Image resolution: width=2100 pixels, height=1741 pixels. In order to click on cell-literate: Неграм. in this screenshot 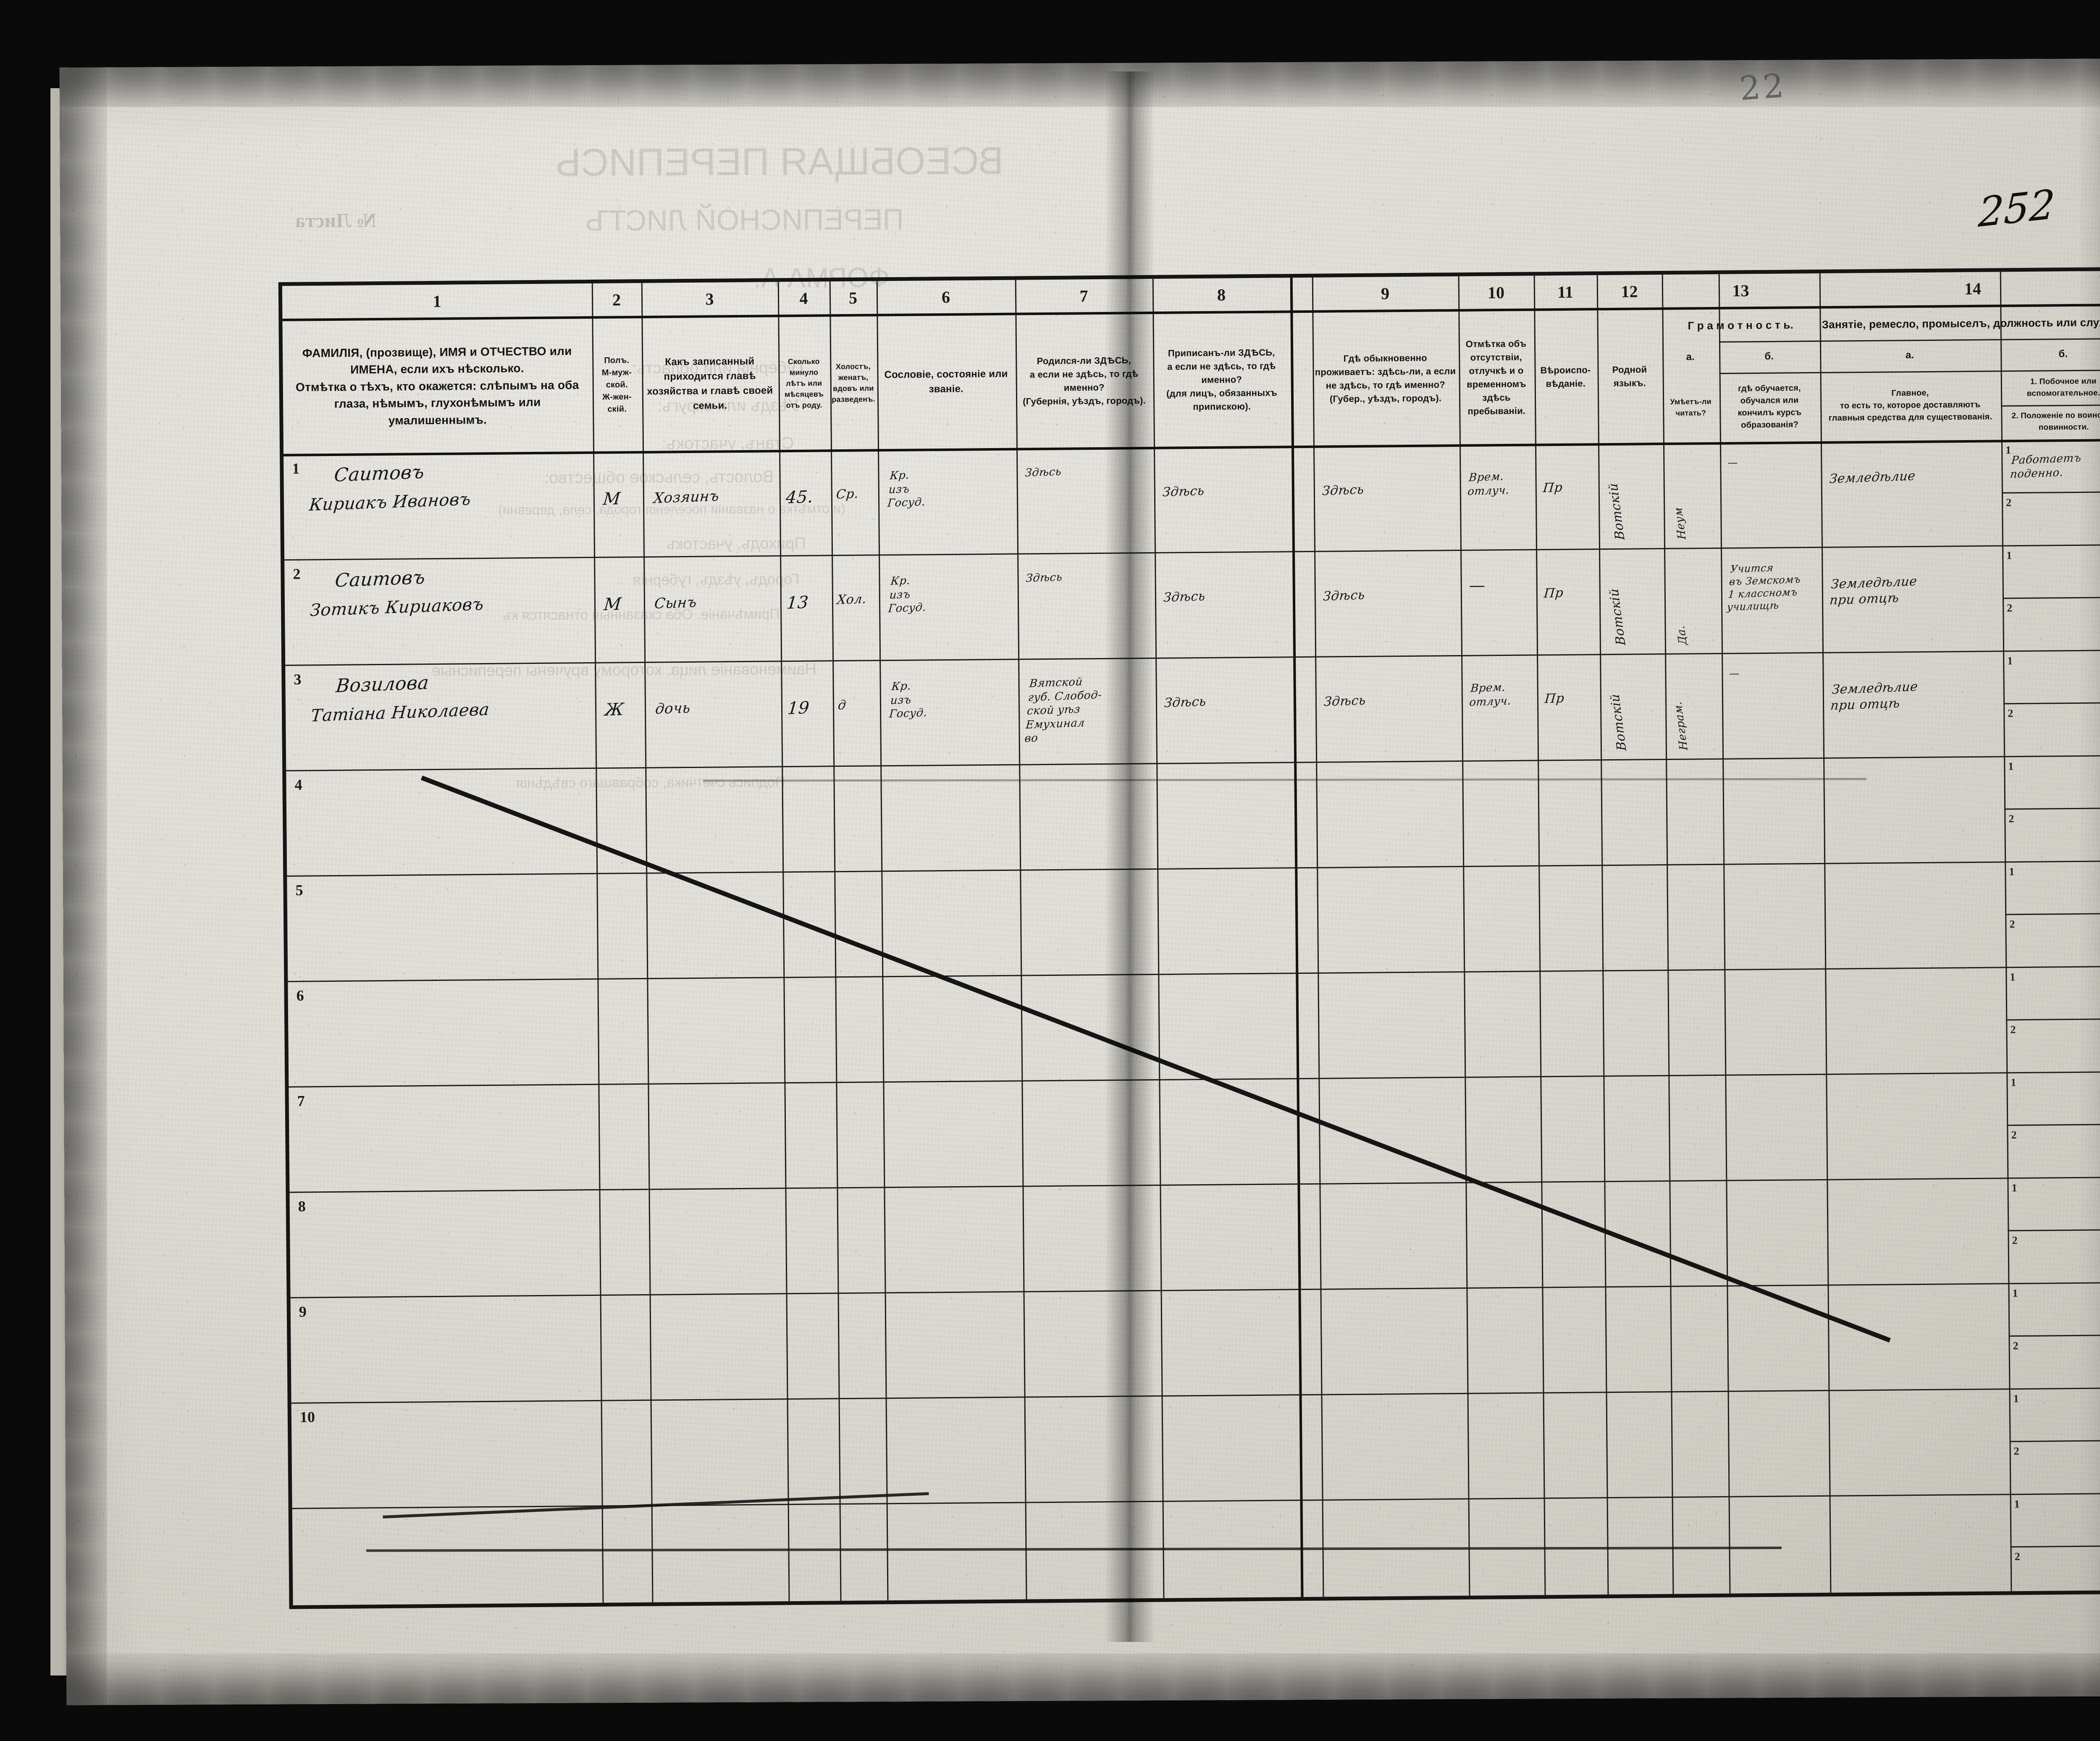, I will do `click(1680, 725)`.